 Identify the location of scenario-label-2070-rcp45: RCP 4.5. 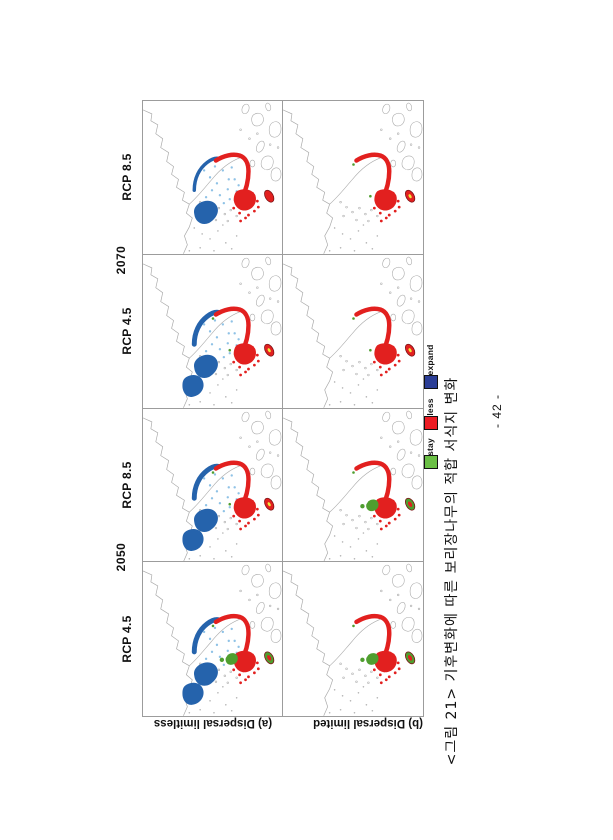
(127, 331).